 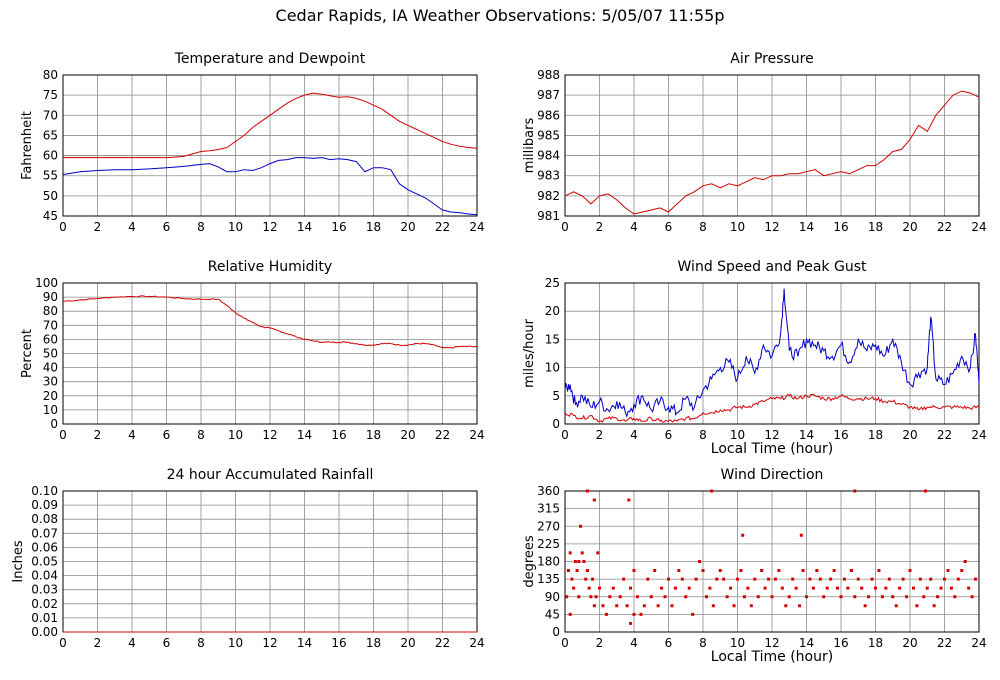 What do you see at coordinates (44, 632) in the screenshot?
I see `y-tick-label: 0.00` at bounding box center [44, 632].